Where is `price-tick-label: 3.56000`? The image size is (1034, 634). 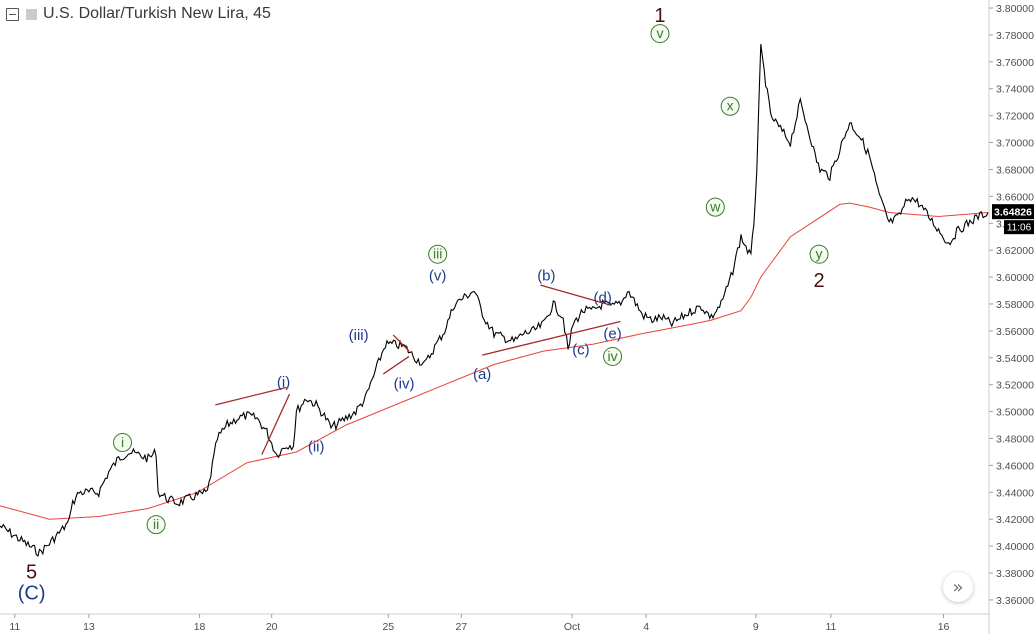
price-tick-label: 3.56000 is located at coordinates (1015, 332).